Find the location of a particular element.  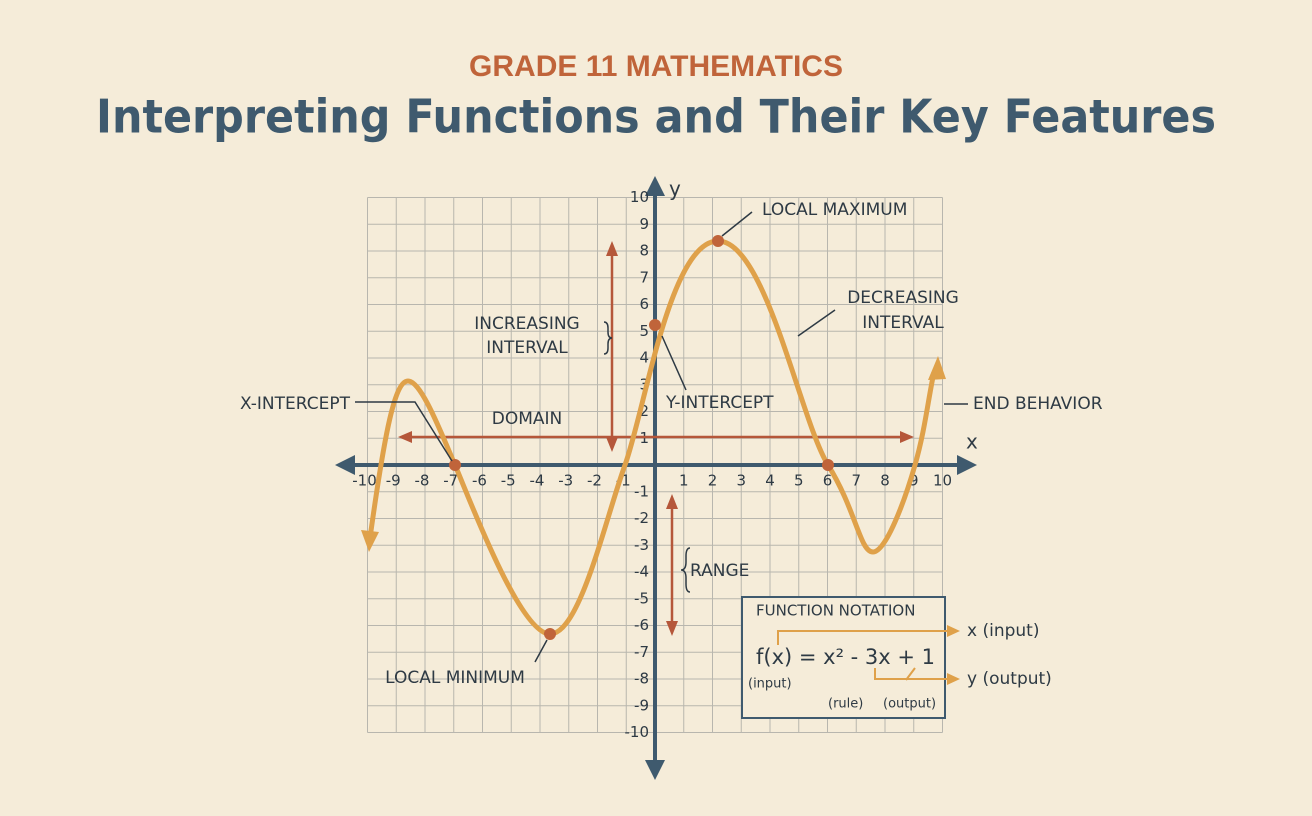

annotation: INCREASING is located at coordinates (526, 324).